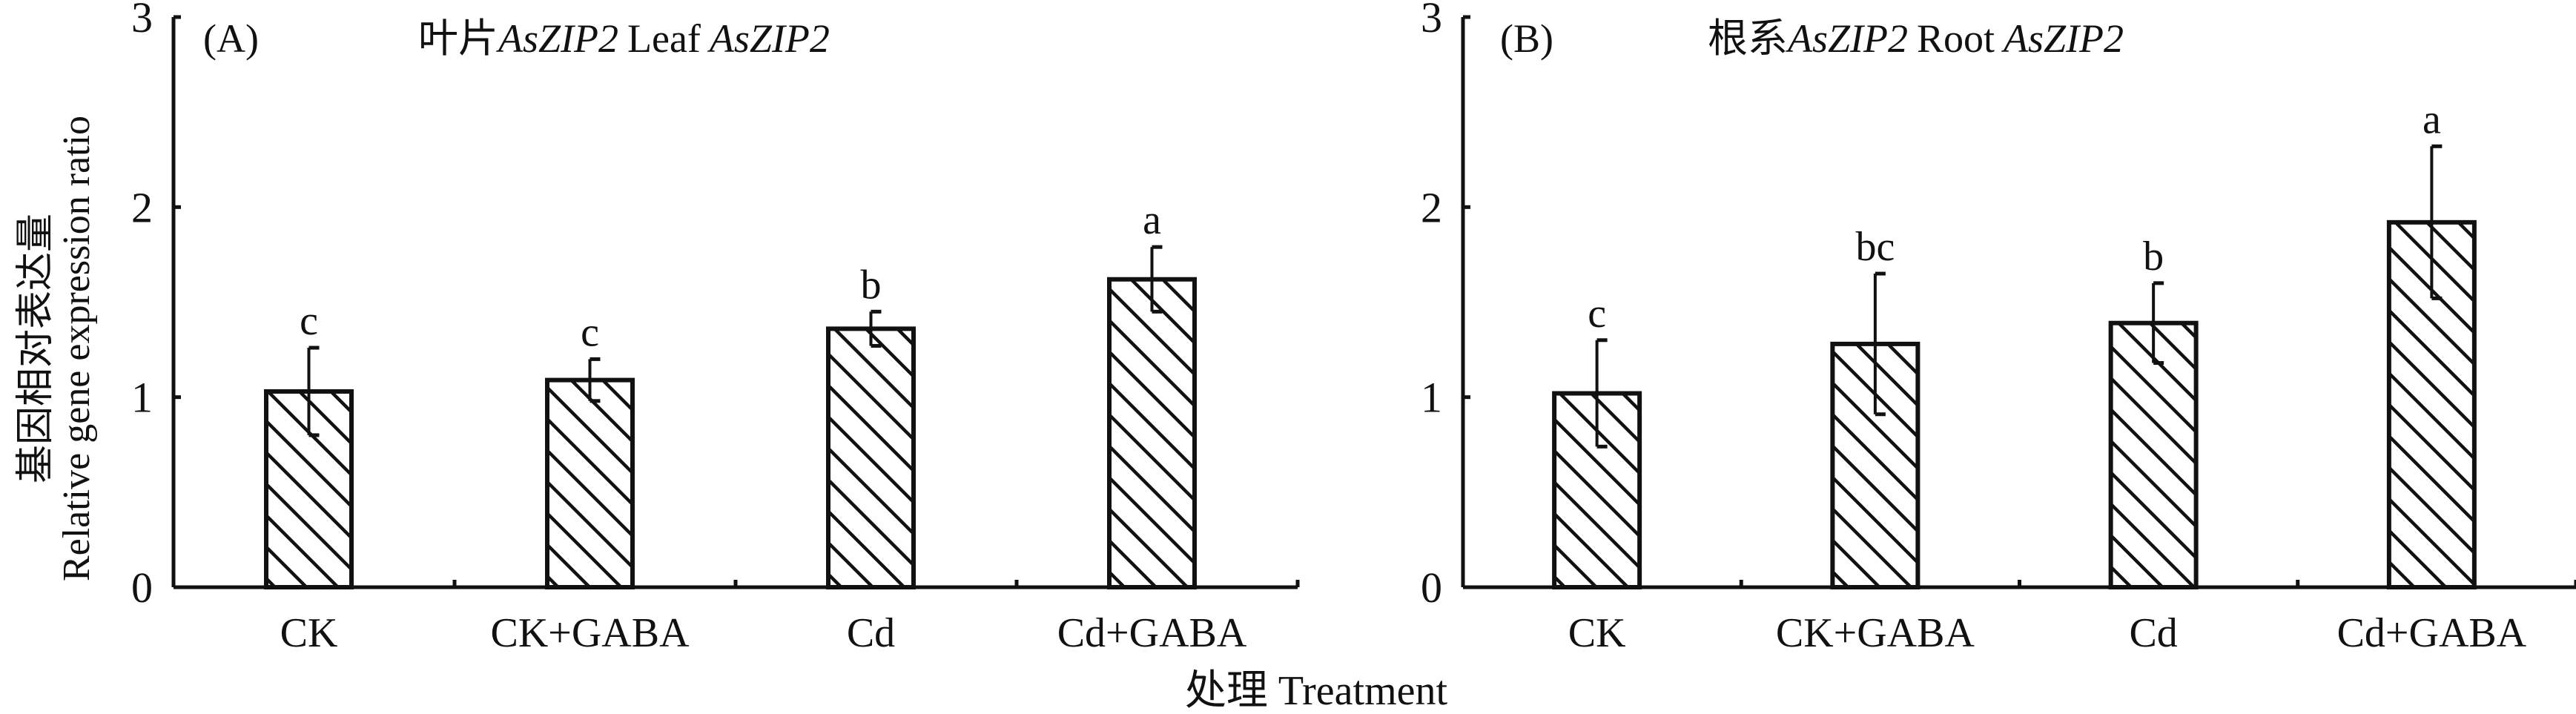 Image resolution: width=2576 pixels, height=714 pixels. What do you see at coordinates (664, 38) in the screenshot?
I see `title-en: Leaf` at bounding box center [664, 38].